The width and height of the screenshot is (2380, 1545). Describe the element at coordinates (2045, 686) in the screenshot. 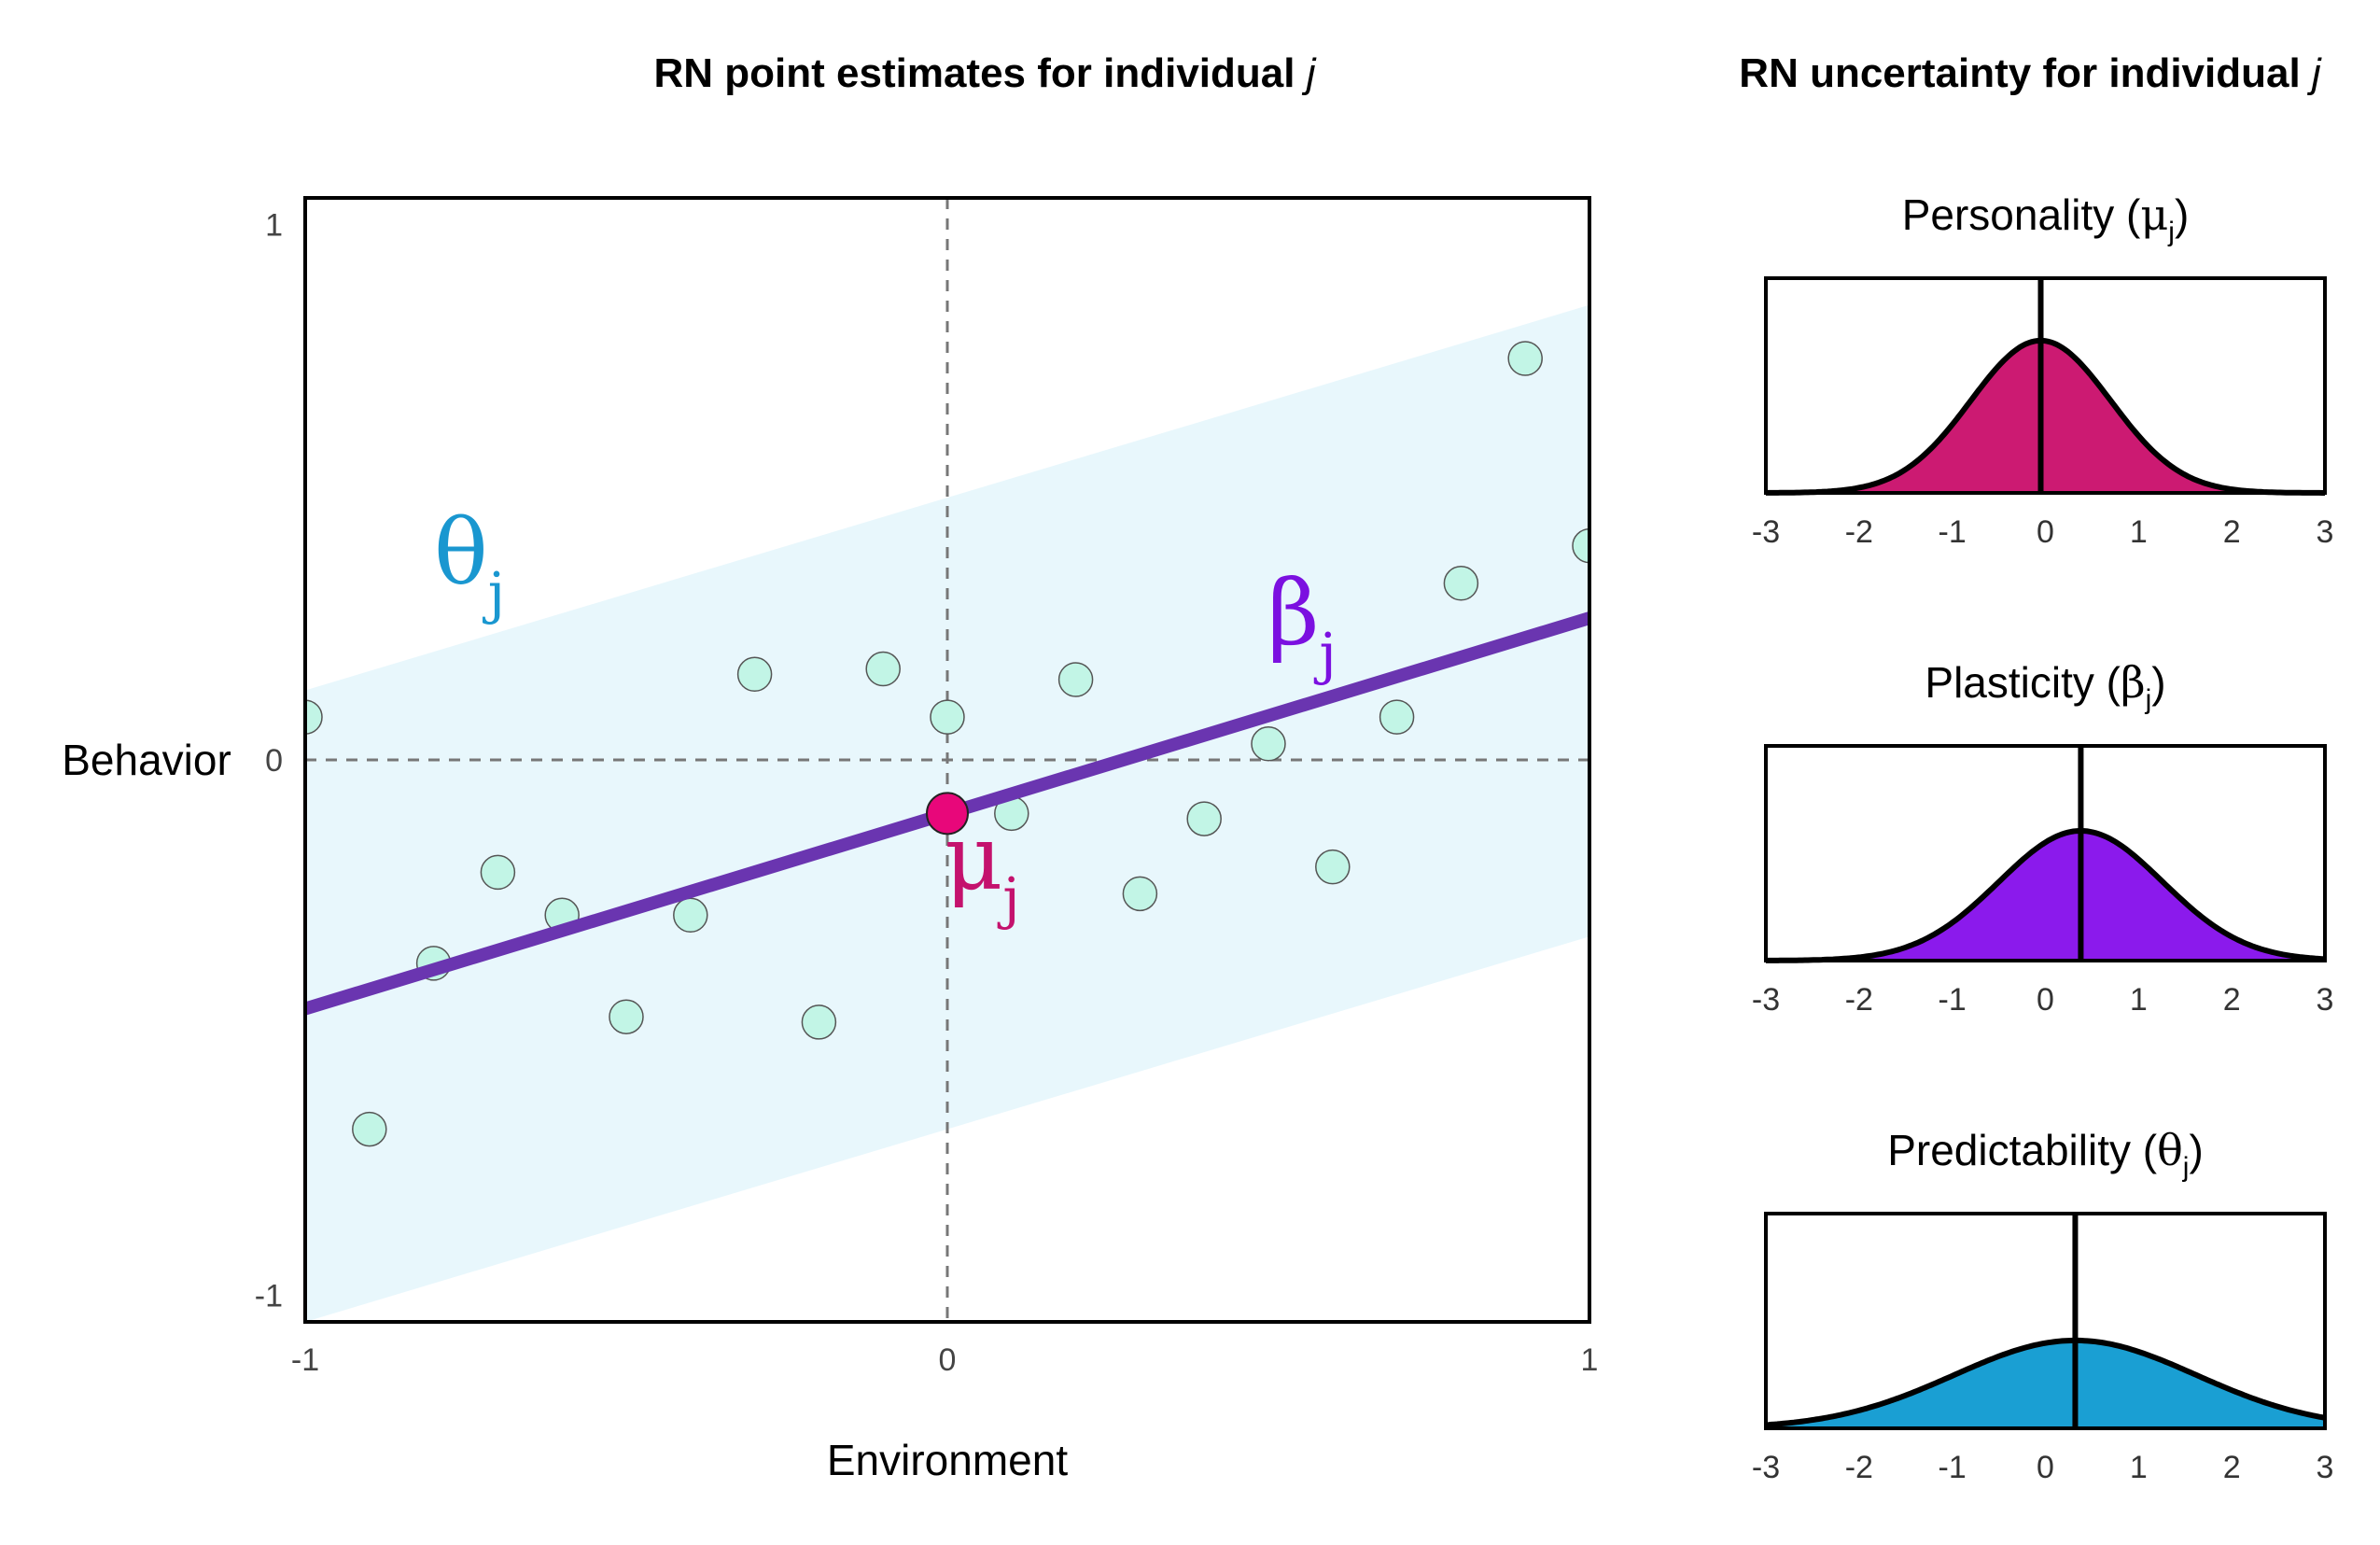

I see `density-panel-title: Plasticity (βj)` at that location.